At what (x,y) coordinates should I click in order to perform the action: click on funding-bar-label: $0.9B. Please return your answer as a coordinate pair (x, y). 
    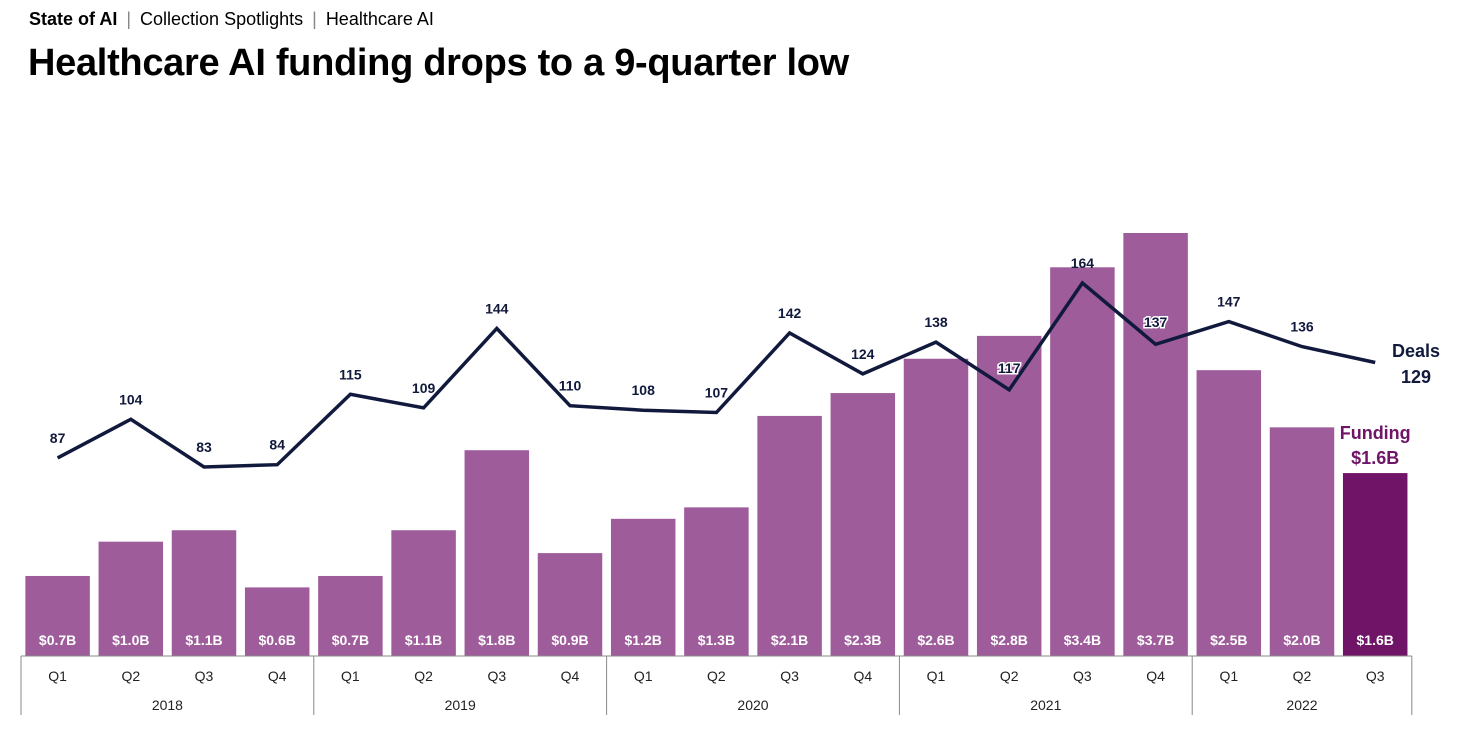
    Looking at the image, I should click on (569, 640).